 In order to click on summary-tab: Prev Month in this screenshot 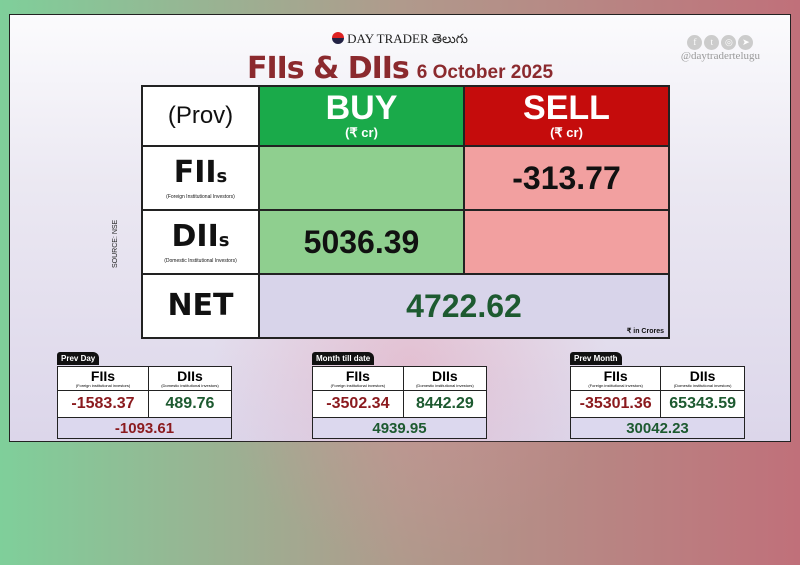, I will do `click(596, 358)`.